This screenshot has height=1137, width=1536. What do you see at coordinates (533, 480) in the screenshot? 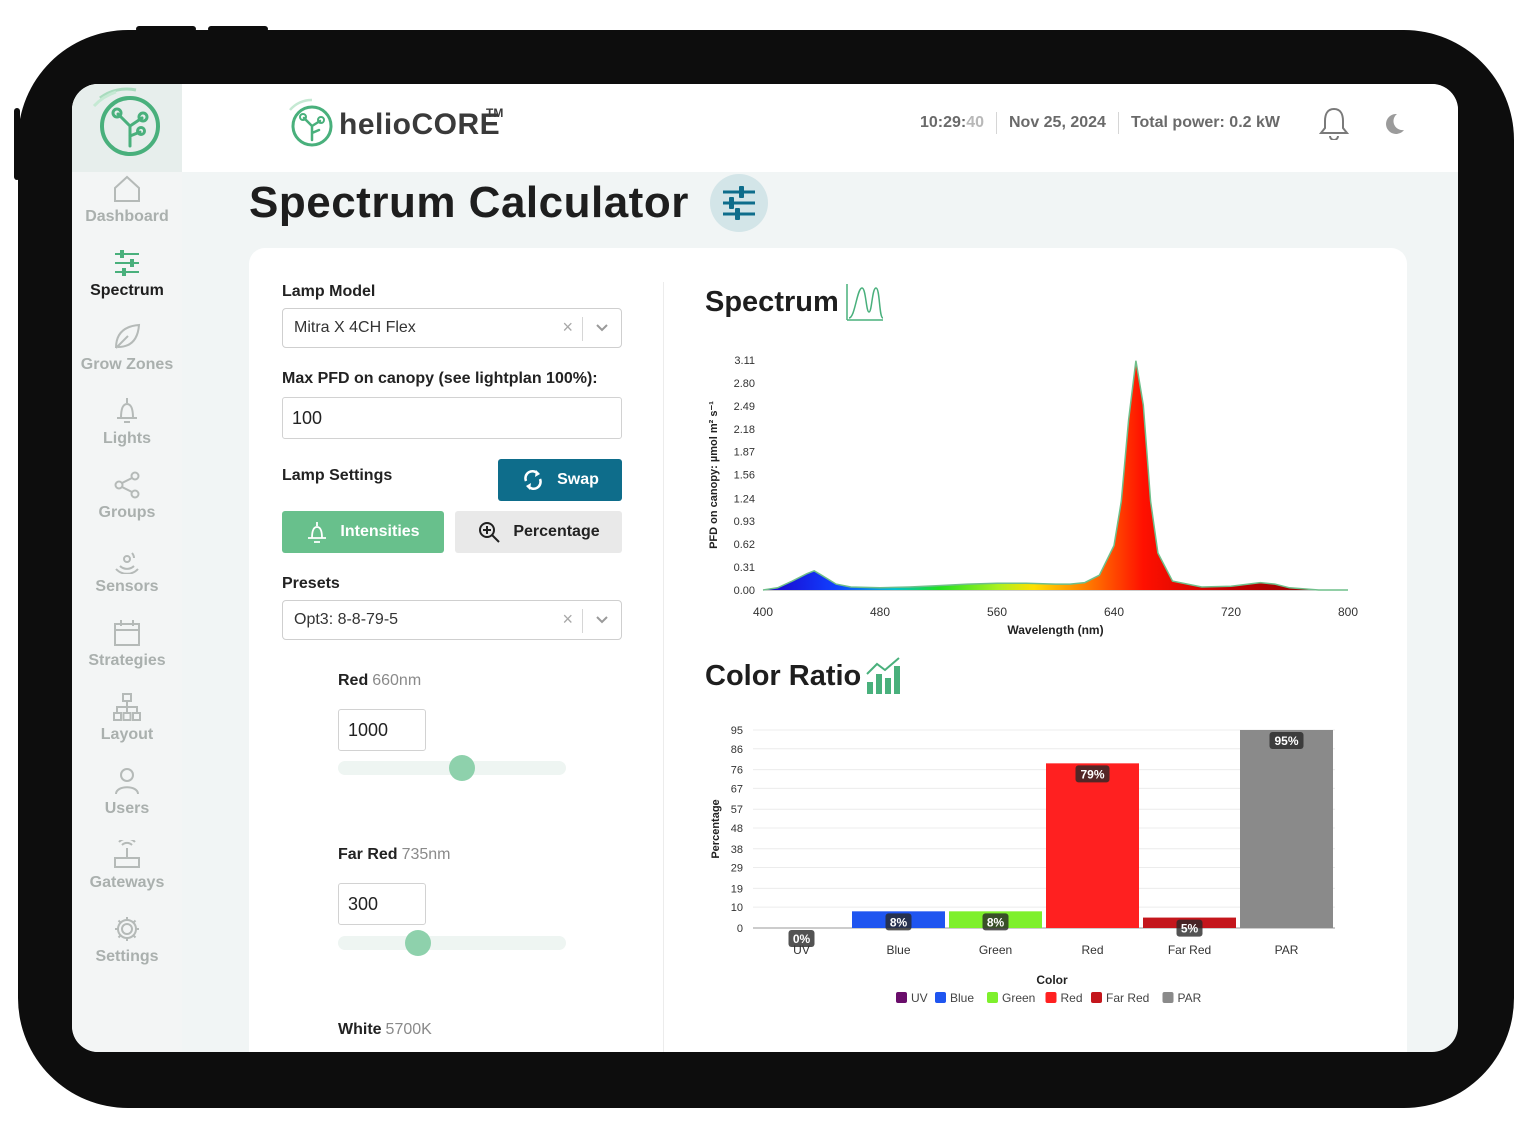
I see `swap-icon` at bounding box center [533, 480].